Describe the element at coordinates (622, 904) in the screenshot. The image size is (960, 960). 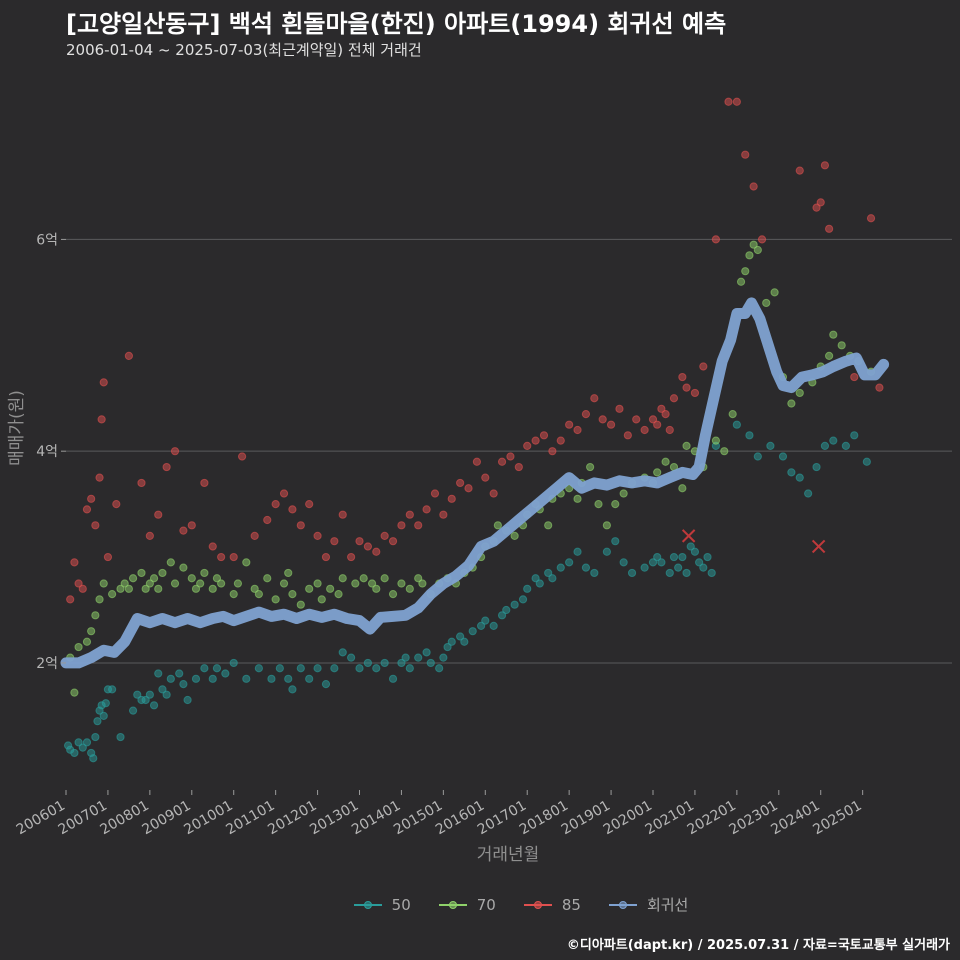
I see `legend-key-icon` at that location.